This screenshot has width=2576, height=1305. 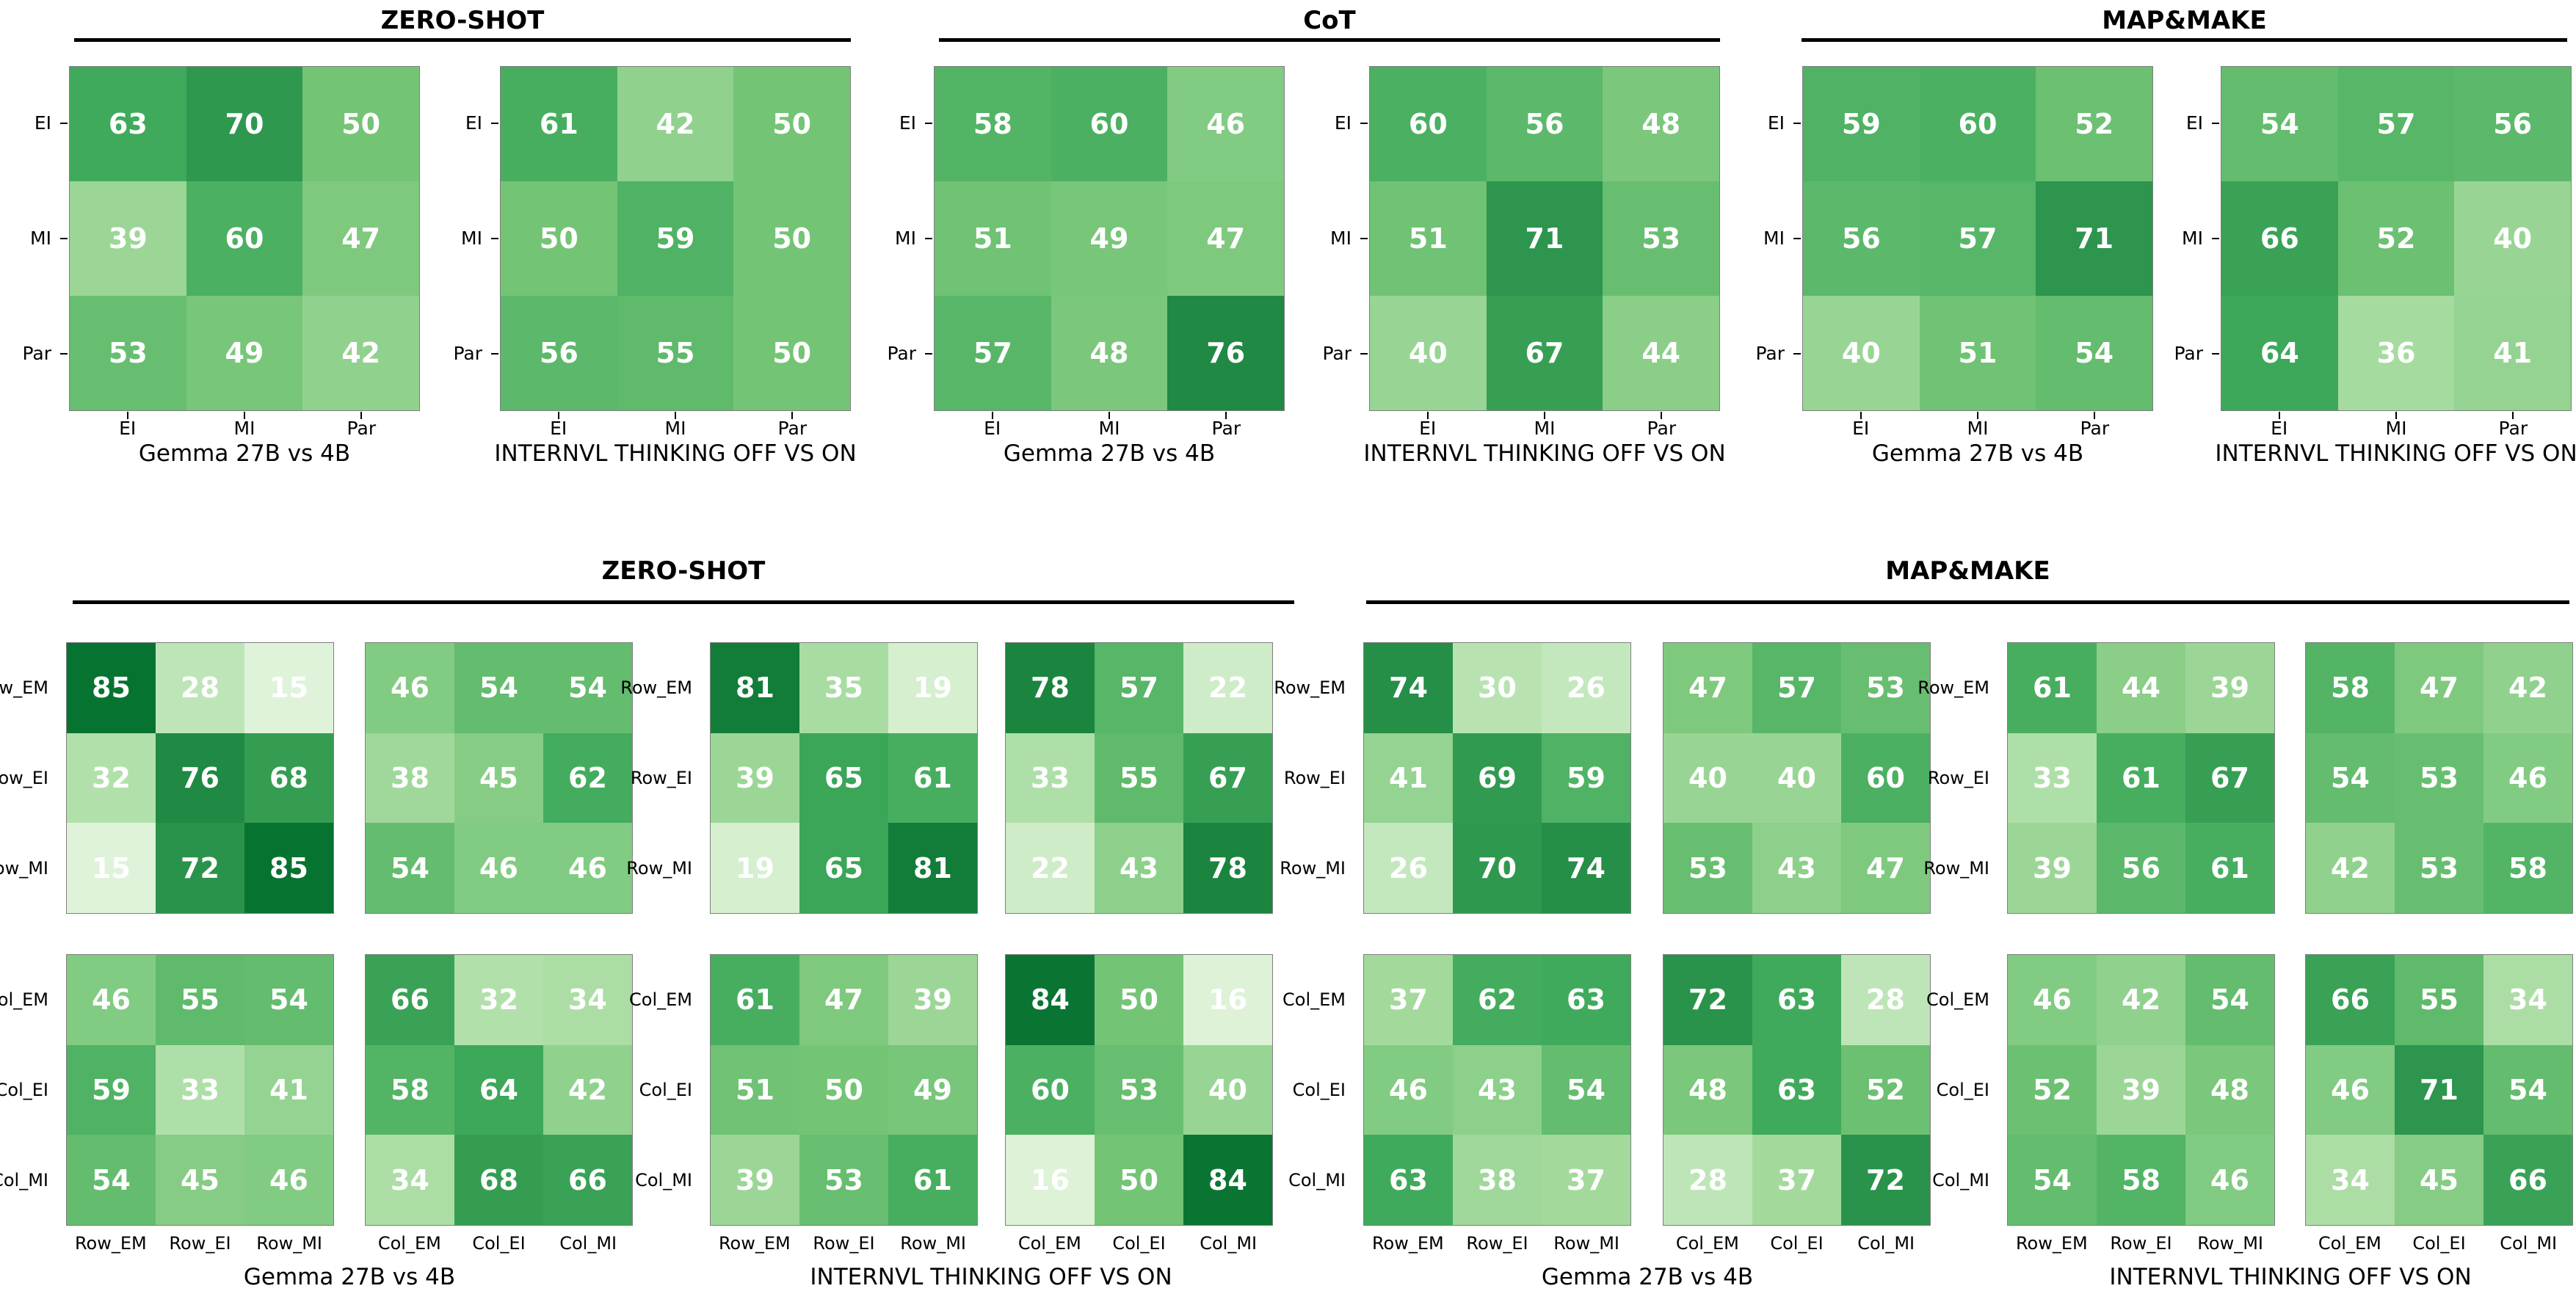 I want to click on cell-value: 37, so click(x=1586, y=1179).